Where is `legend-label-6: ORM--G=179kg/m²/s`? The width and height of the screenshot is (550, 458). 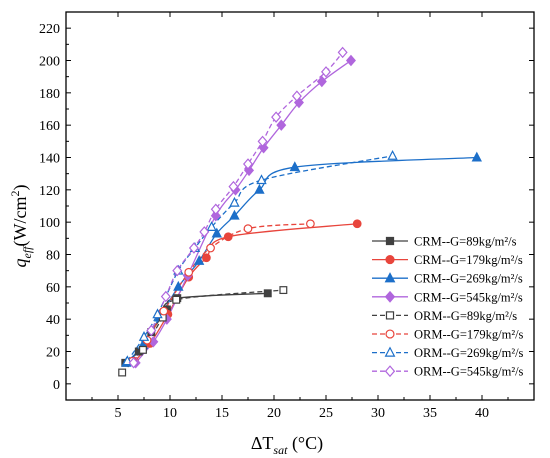
legend-label-6: ORM--G=179kg/m²/s is located at coordinates (469, 335).